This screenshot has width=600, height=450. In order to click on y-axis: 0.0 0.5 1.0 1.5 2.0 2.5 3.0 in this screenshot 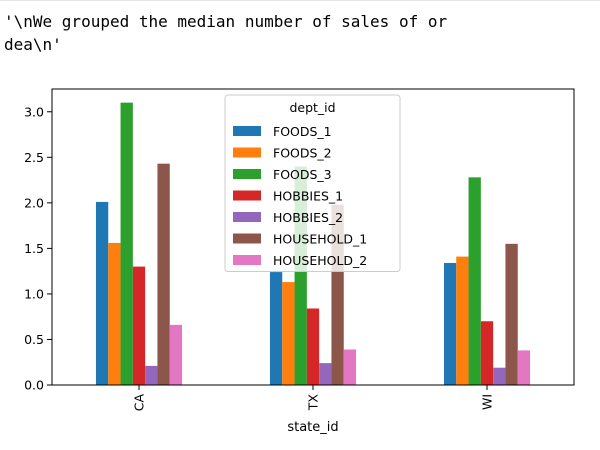, I will do `click(38, 248)`.